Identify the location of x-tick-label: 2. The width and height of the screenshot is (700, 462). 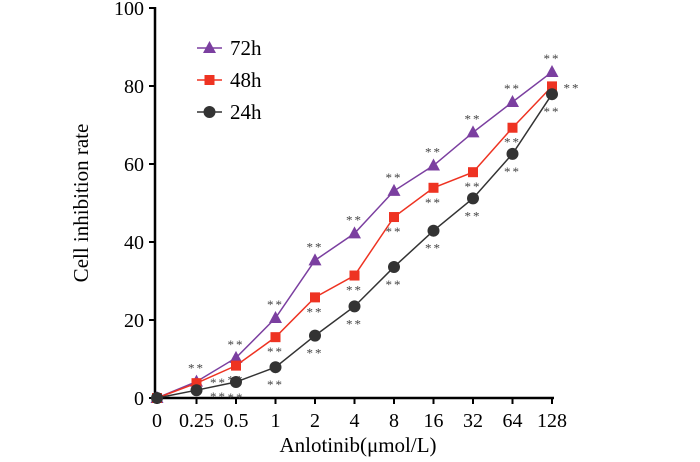
(315, 421).